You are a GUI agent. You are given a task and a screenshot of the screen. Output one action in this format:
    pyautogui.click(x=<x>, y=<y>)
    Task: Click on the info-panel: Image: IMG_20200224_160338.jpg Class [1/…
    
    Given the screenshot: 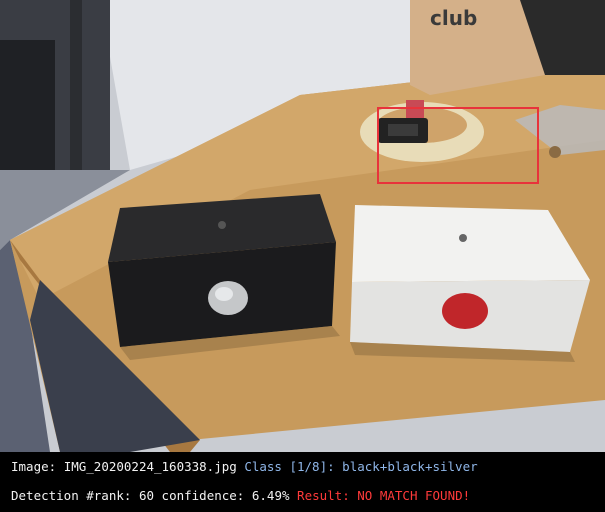 What is the action you would take?
    pyautogui.click(x=302, y=482)
    